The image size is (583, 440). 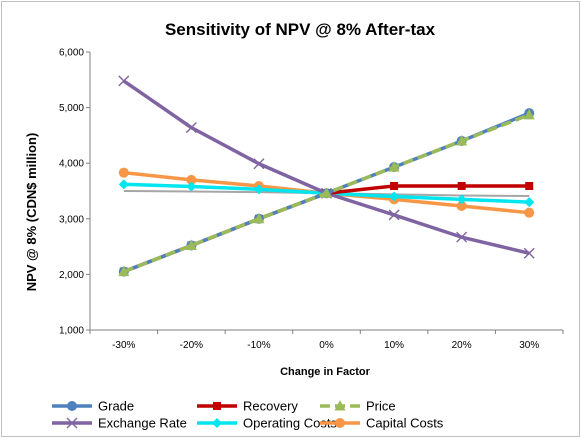 I want to click on y-tick-label: 5,000, so click(x=71, y=108).